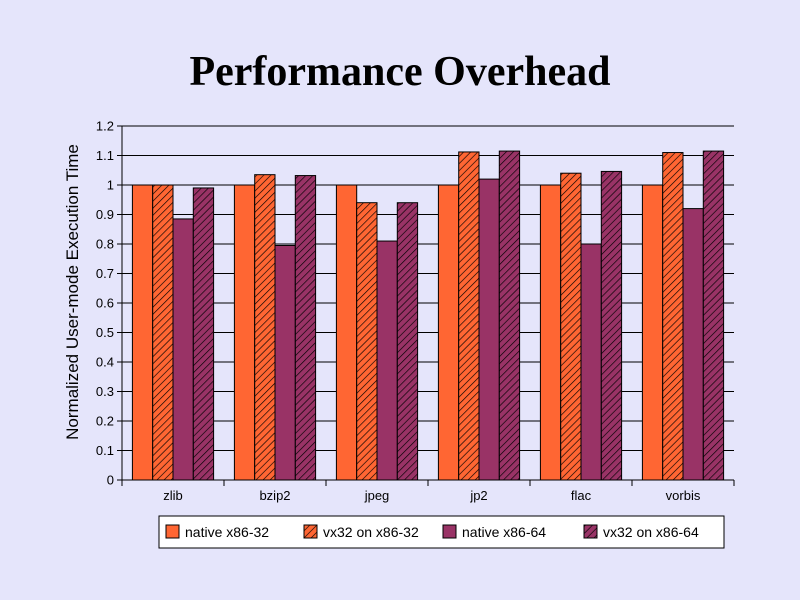 Image resolution: width=800 pixels, height=600 pixels. Describe the element at coordinates (581, 495) in the screenshot. I see `x-tick-label: flac` at that location.